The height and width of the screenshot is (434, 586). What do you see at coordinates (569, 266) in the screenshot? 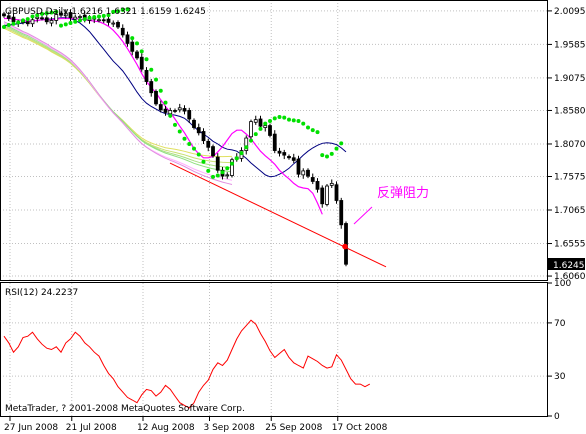
I see `current-price-label: 1.6245` at bounding box center [569, 266].